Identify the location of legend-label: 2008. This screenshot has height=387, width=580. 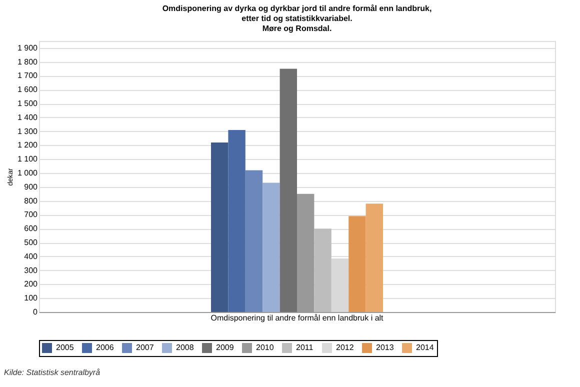
(185, 347).